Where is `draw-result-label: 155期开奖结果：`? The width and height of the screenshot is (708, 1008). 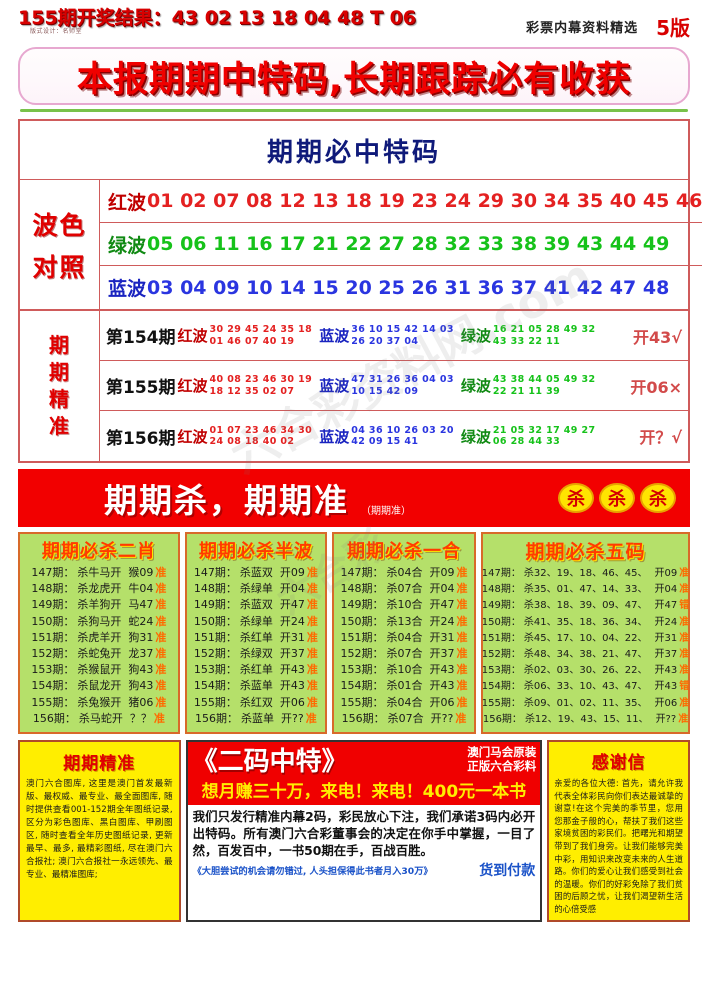
draw-result-label: 155期开奖结果： is located at coordinates (95, 18).